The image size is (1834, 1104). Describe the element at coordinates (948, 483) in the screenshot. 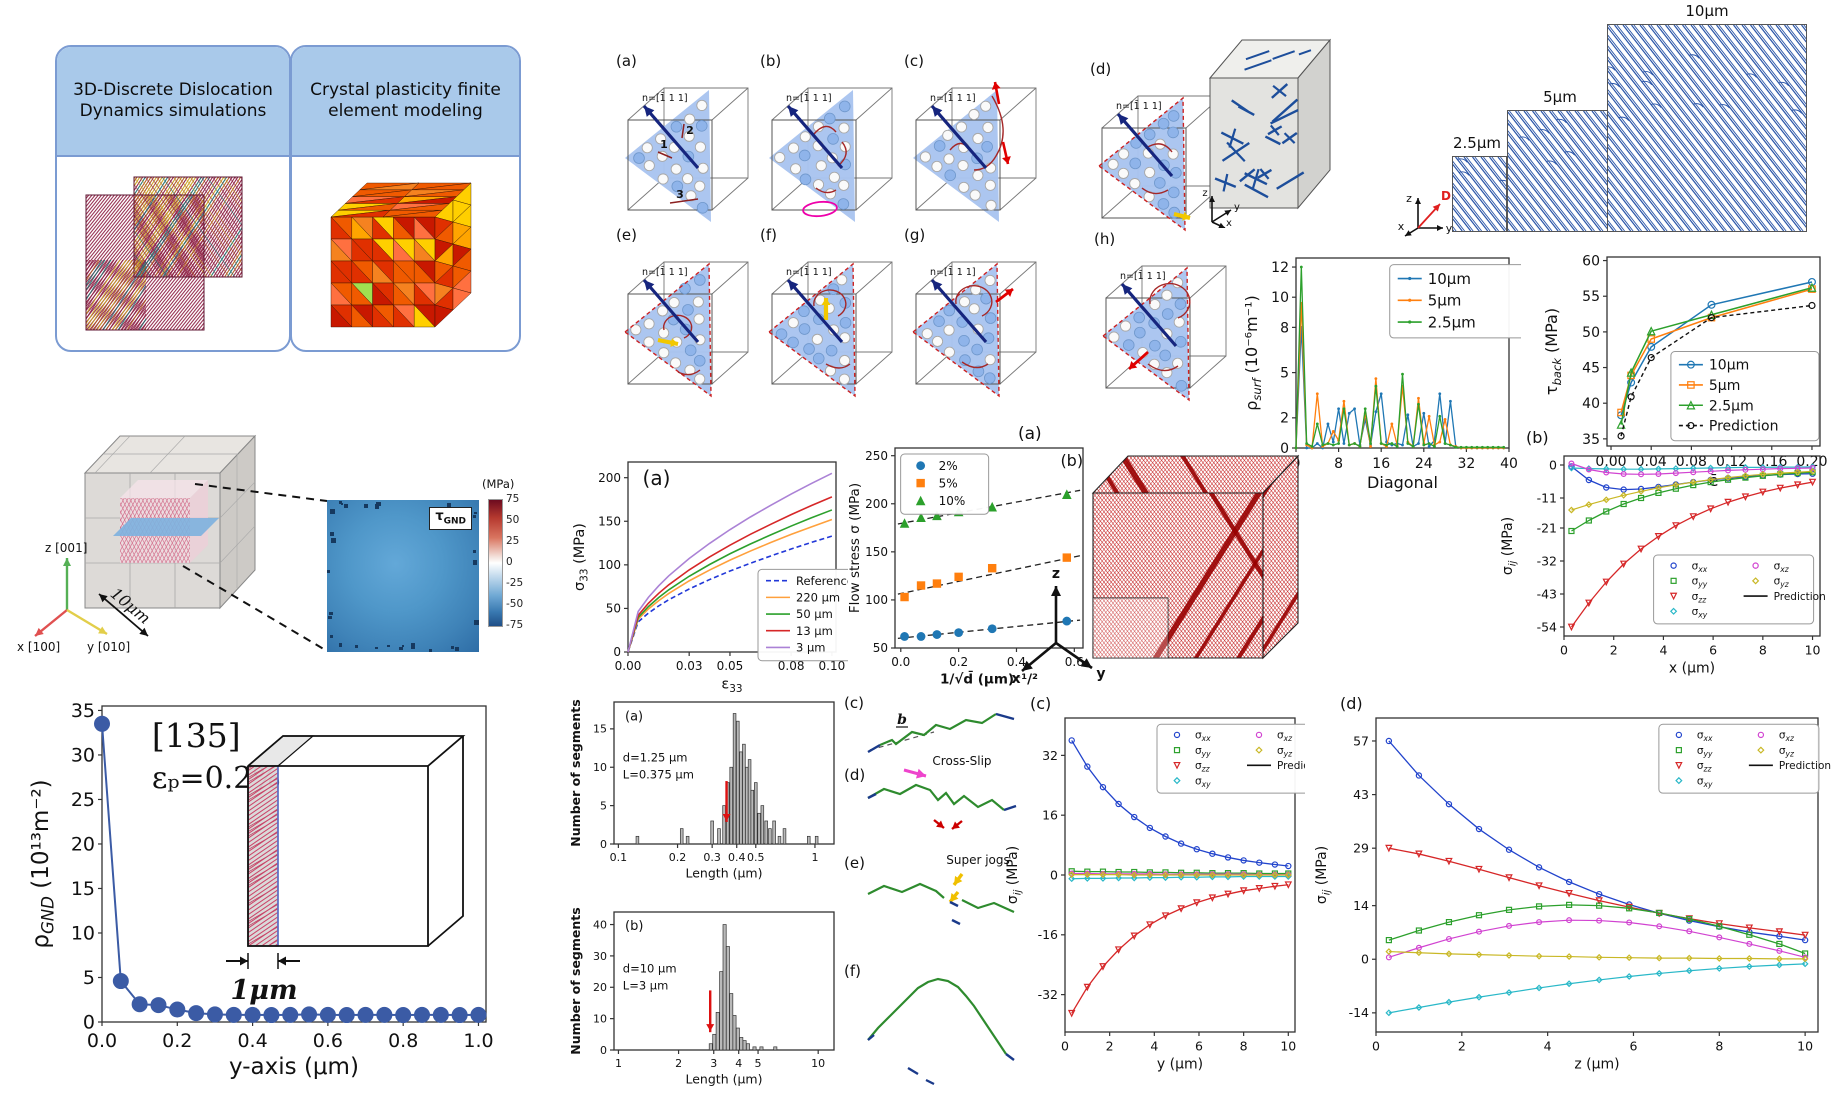

I see `svg-text: 5%` at that location.